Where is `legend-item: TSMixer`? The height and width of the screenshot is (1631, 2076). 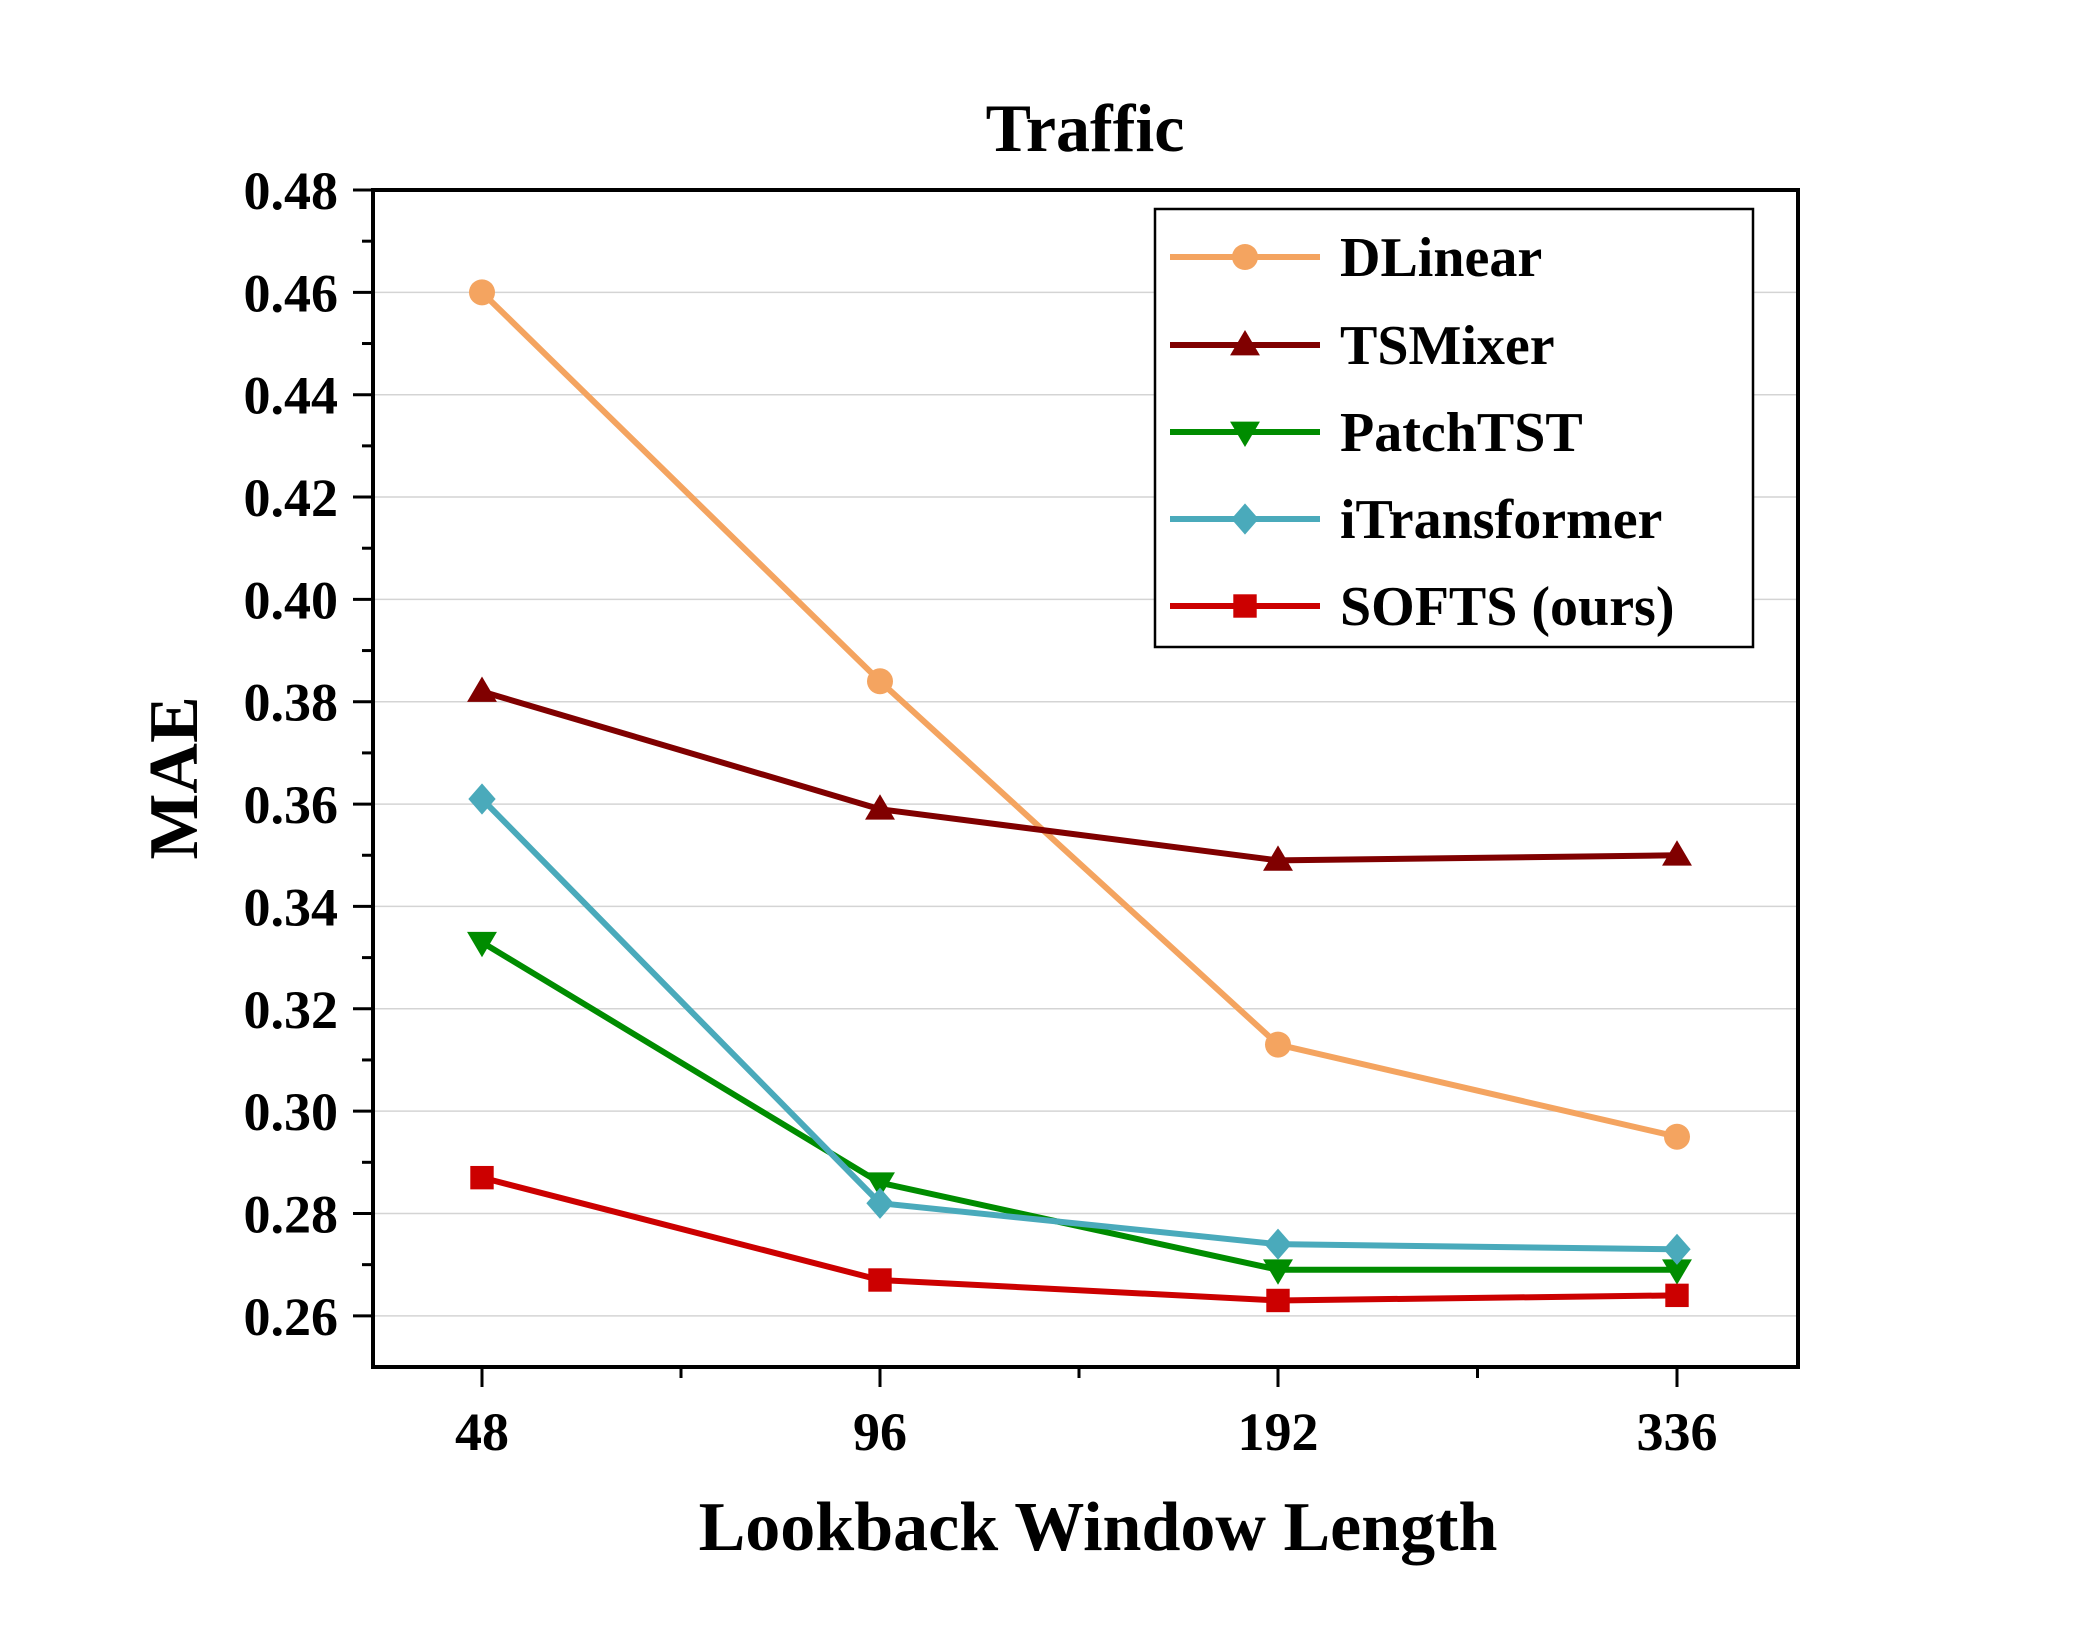
legend-item: TSMixer is located at coordinates (1362, 346).